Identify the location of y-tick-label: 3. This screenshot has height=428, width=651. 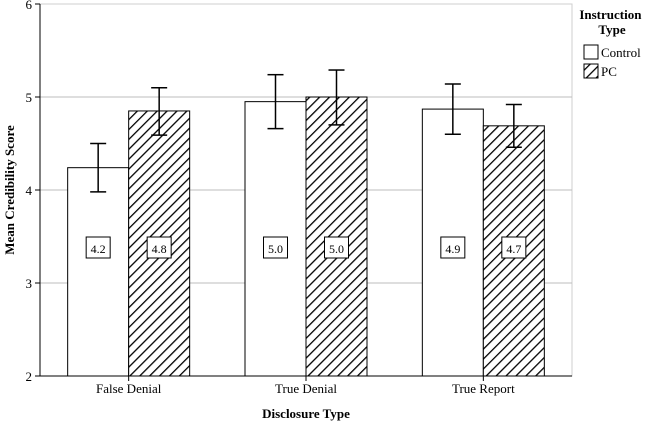
(29, 283).